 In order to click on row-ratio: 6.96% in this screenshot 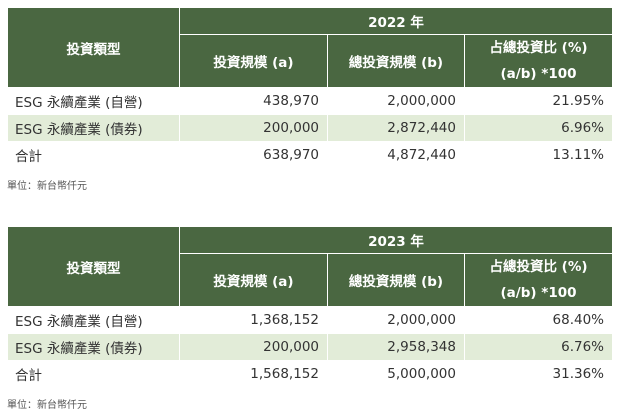, I will do `click(538, 128)`.